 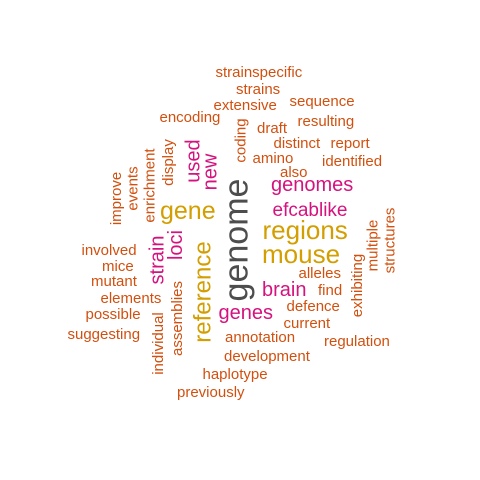 What do you see at coordinates (177, 318) in the screenshot?
I see `word-assemblies: assemblies` at bounding box center [177, 318].